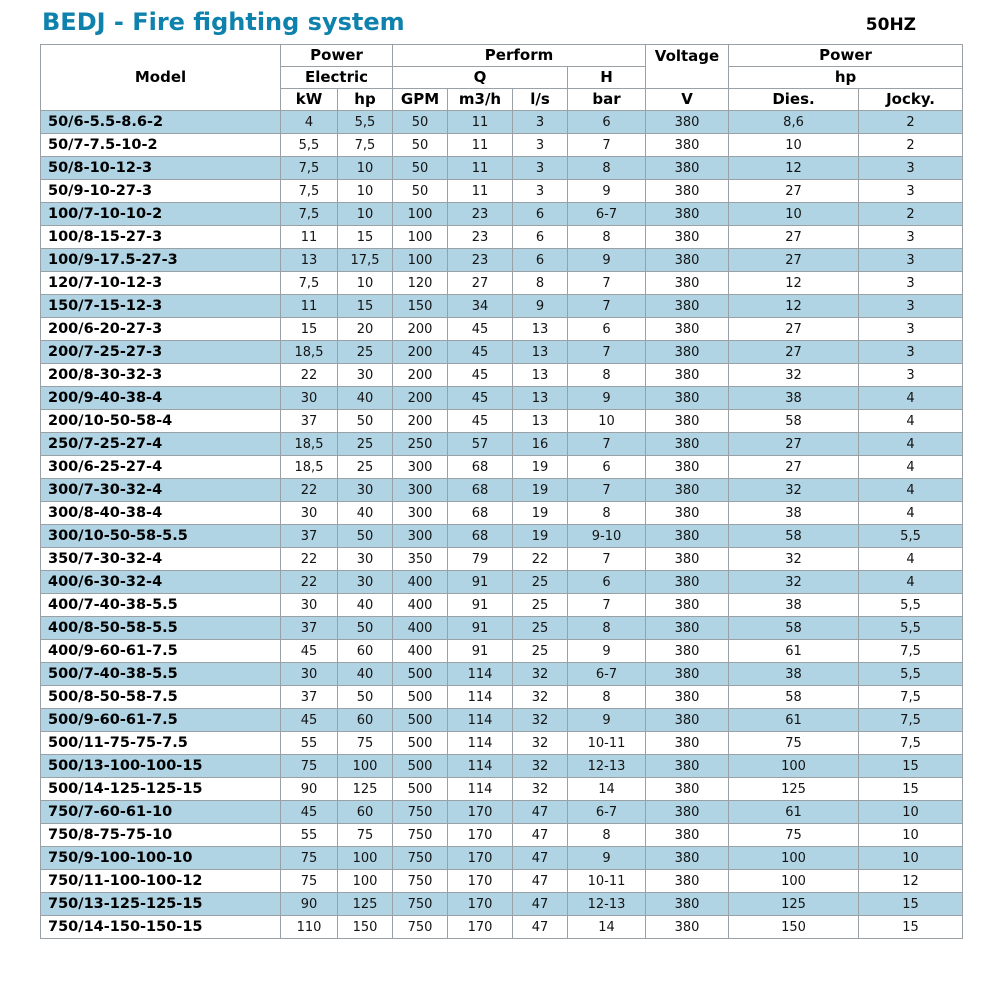 The image size is (1000, 1000). I want to click on model-cell: 750/13-125-125-15, so click(160, 904).